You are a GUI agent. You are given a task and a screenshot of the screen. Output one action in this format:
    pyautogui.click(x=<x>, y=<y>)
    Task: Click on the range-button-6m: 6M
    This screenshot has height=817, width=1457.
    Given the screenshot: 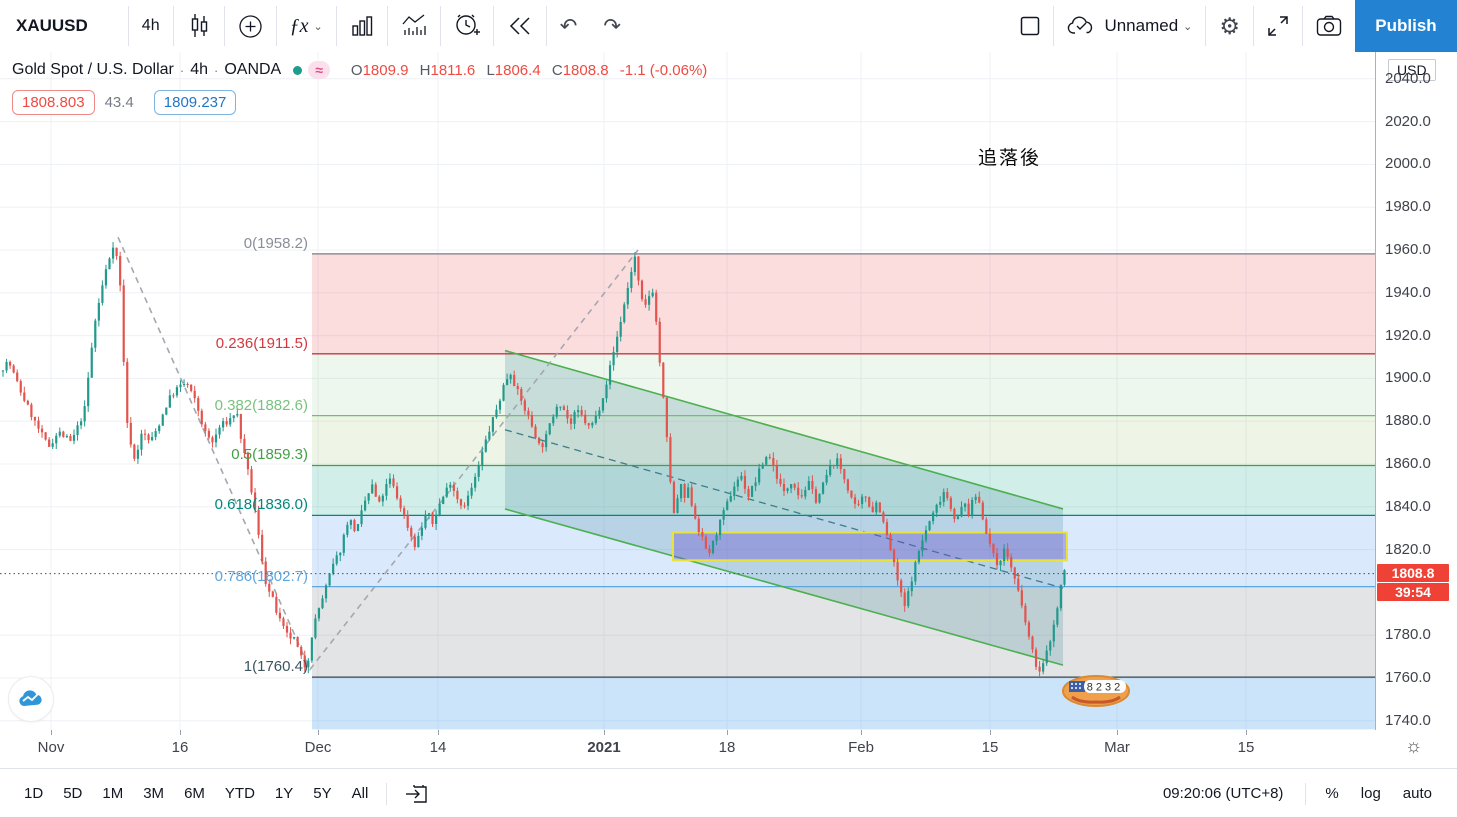 What is the action you would take?
    pyautogui.click(x=194, y=793)
    